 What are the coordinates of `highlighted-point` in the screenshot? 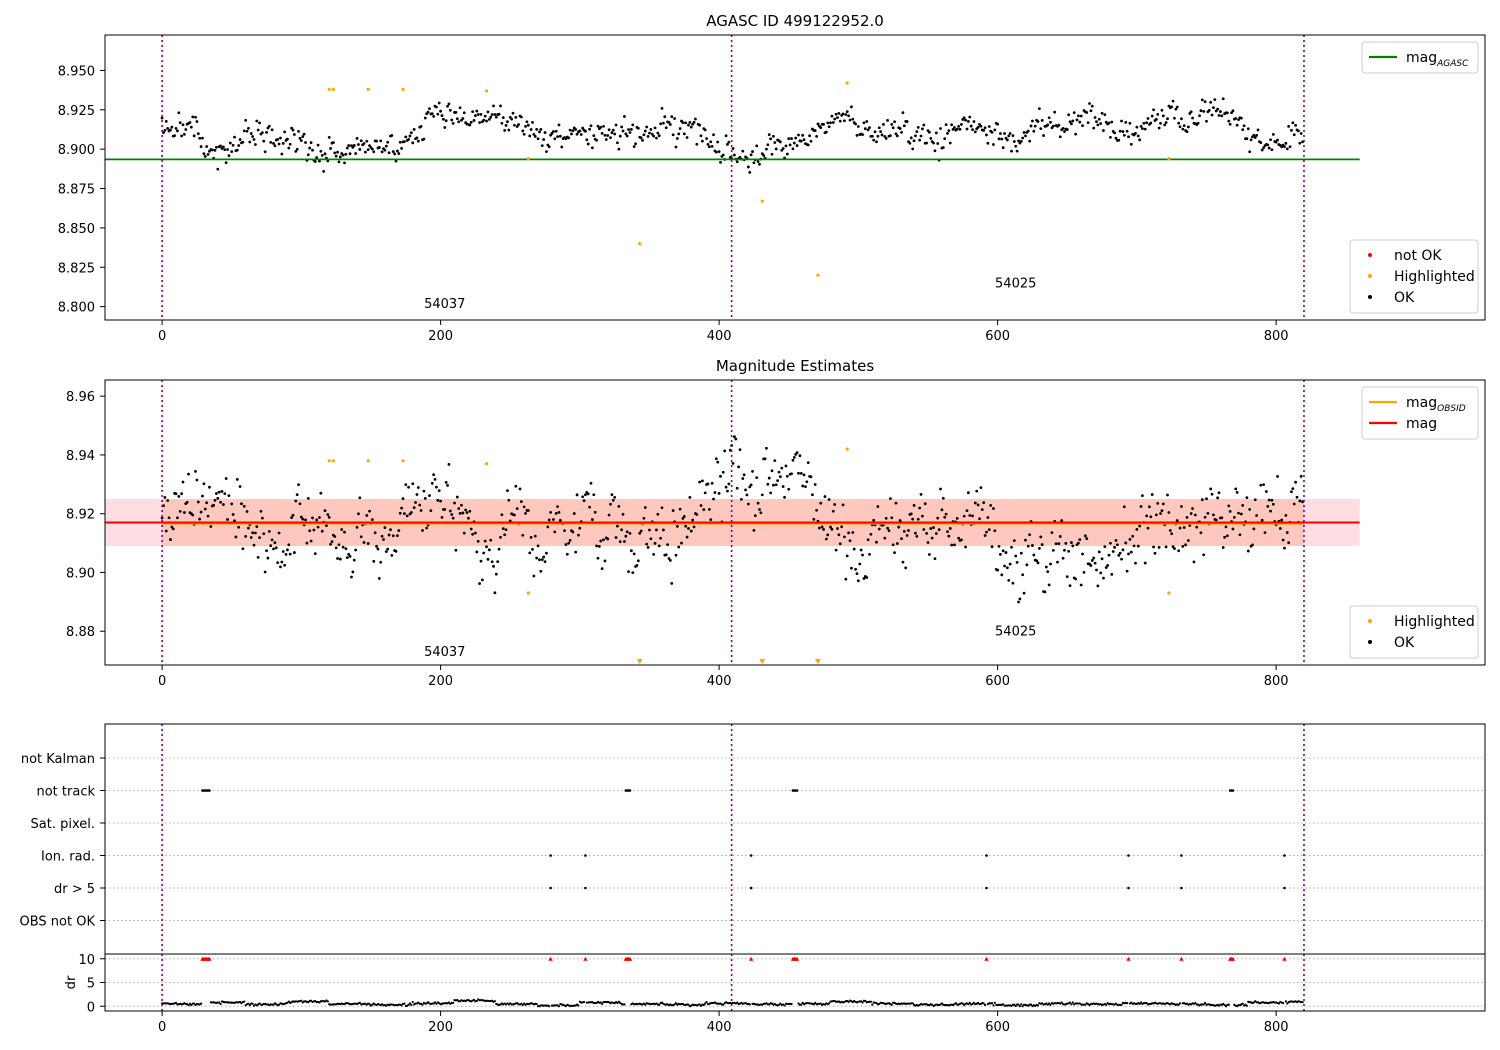 It's located at (528, 159).